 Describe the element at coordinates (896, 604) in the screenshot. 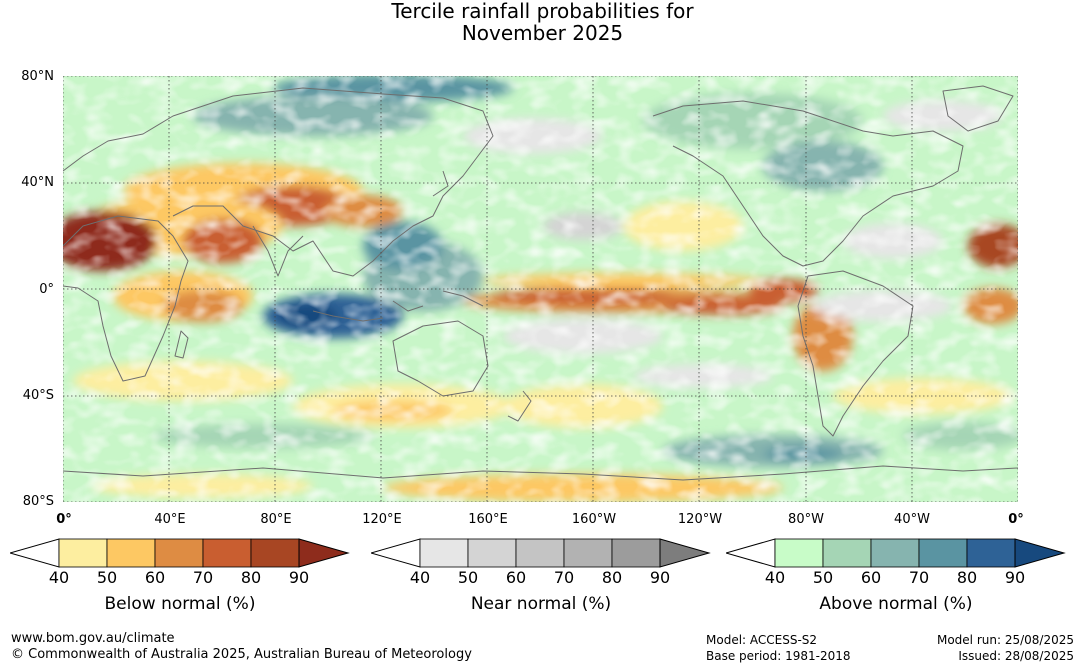

I see `legend-caption-above: Above normal (%)` at that location.